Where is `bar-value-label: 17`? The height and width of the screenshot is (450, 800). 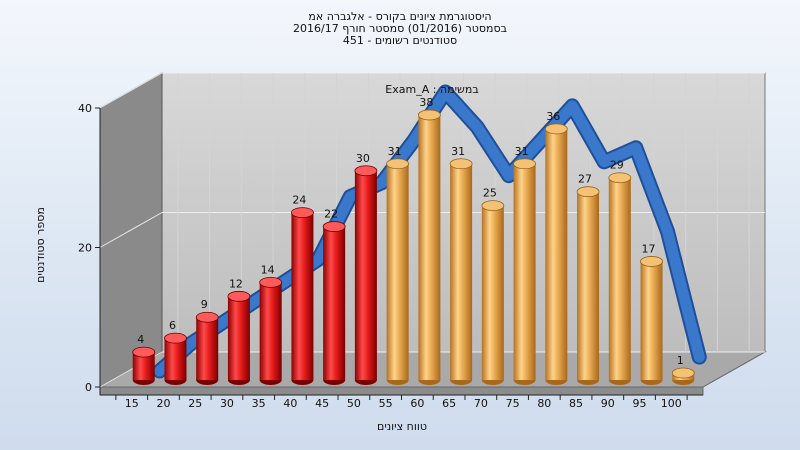
bar-value-label: 17 is located at coordinates (649, 248).